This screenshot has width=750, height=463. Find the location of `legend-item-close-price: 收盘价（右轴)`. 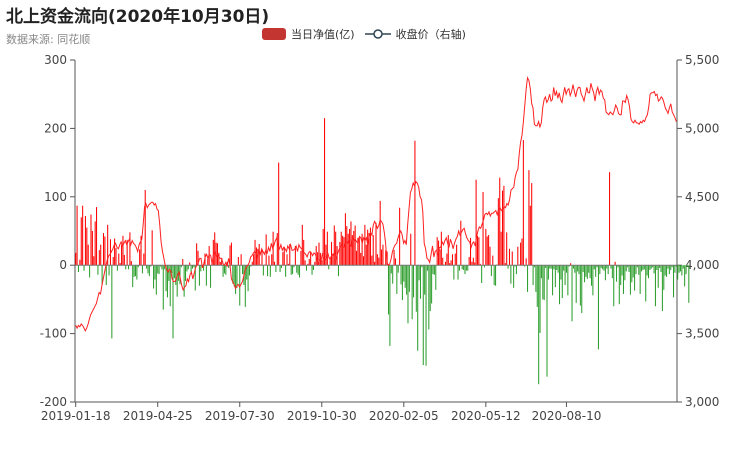

legend-item-close-price: 收盘价（右轴) is located at coordinates (415, 34).